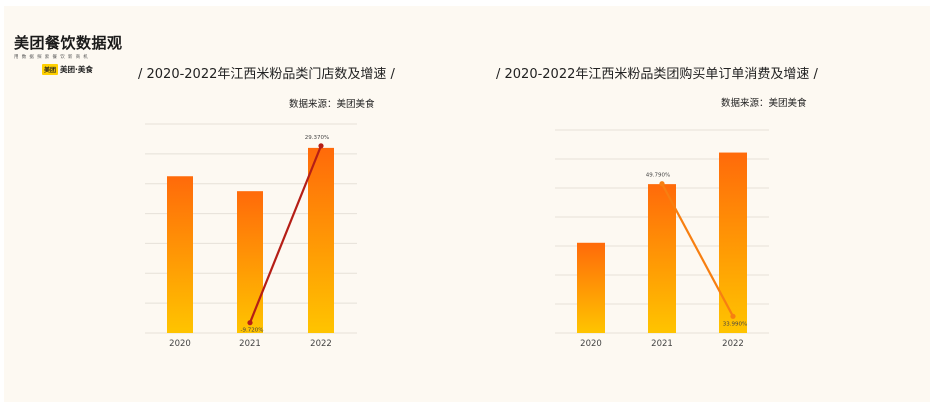 The image size is (934, 417). What do you see at coordinates (74, 53) in the screenshot?
I see `brand-logo: 美团餐饮数据观 用数据探索餐饮新商机 美团 美团·美食` at bounding box center [74, 53].